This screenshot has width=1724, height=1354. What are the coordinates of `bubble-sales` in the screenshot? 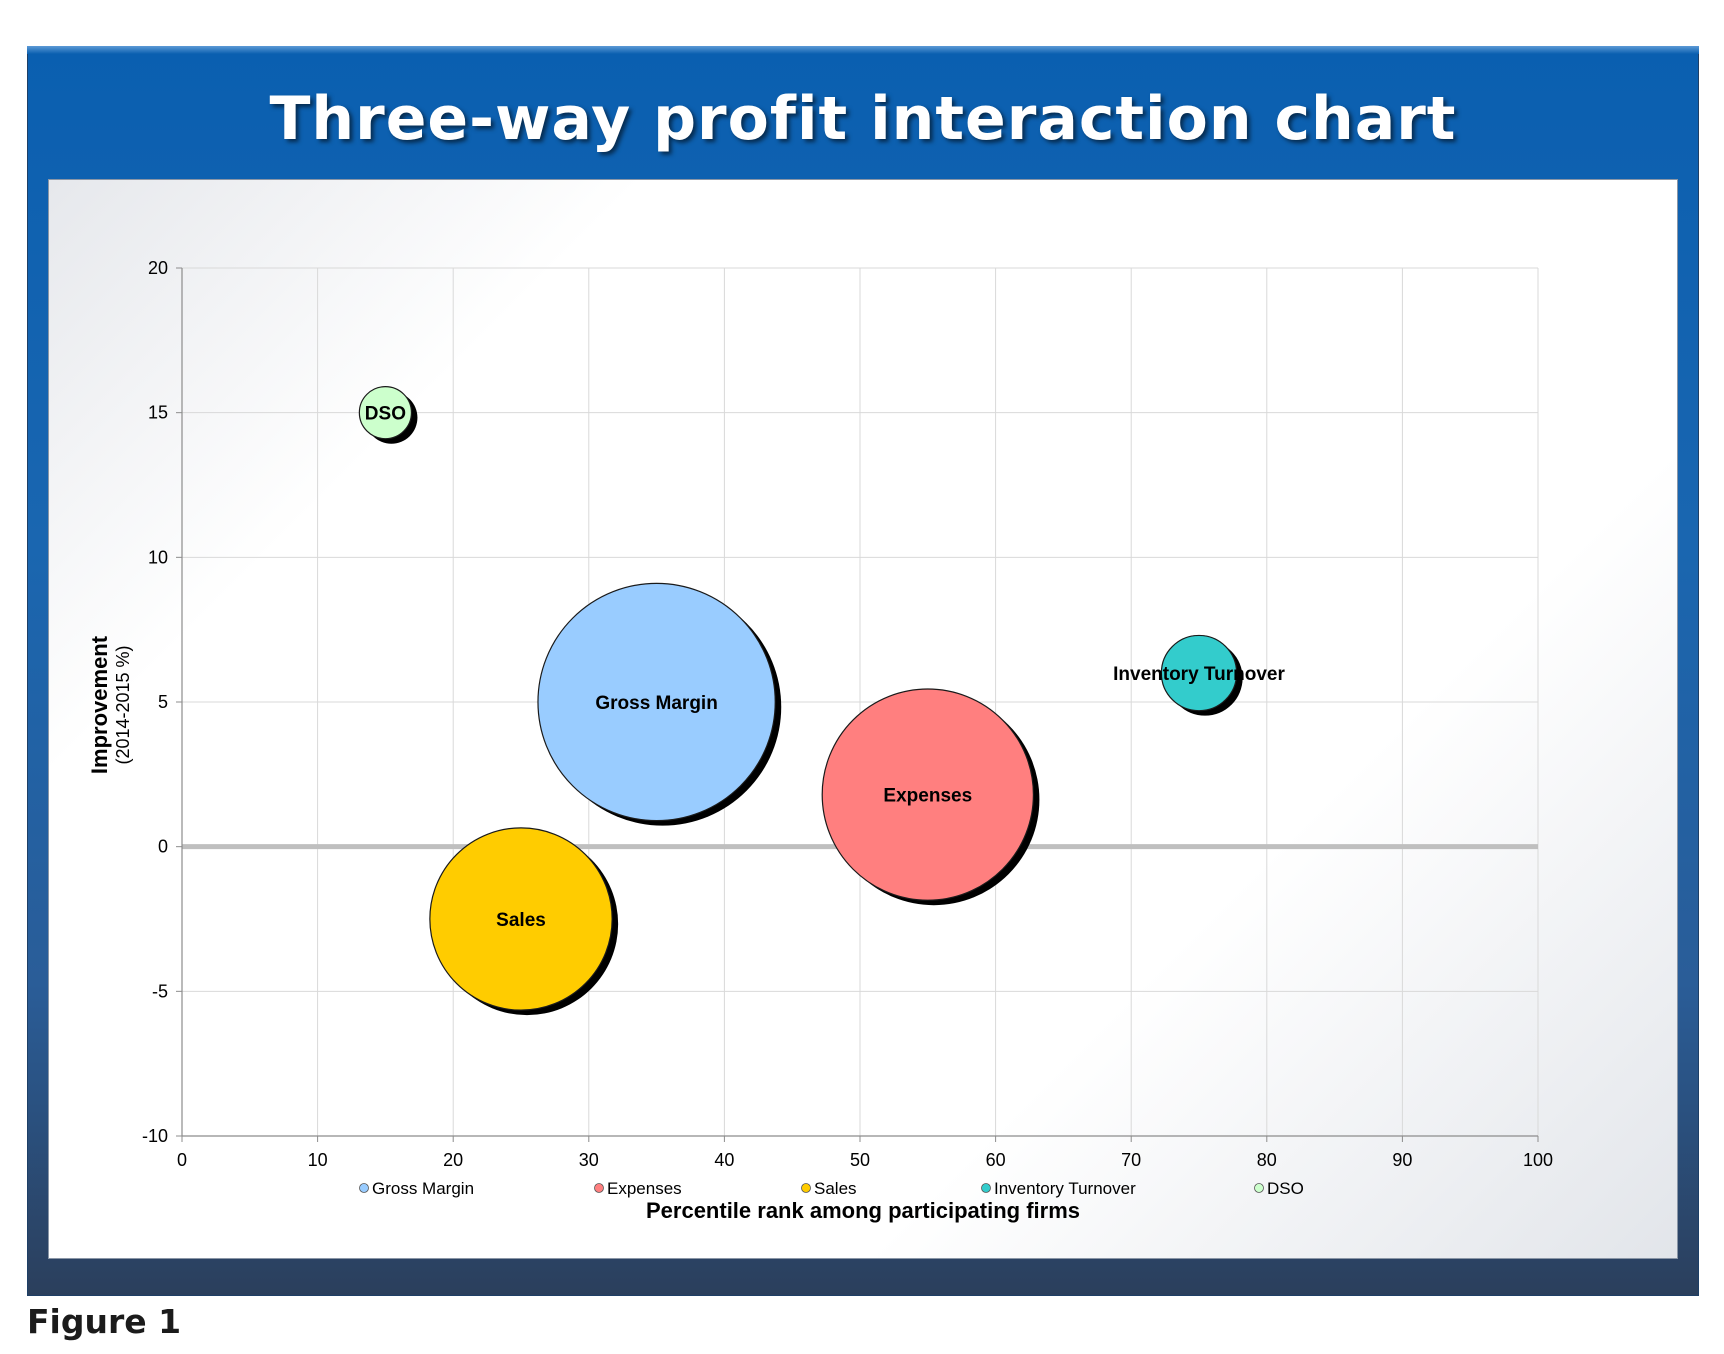 It's located at (521, 919).